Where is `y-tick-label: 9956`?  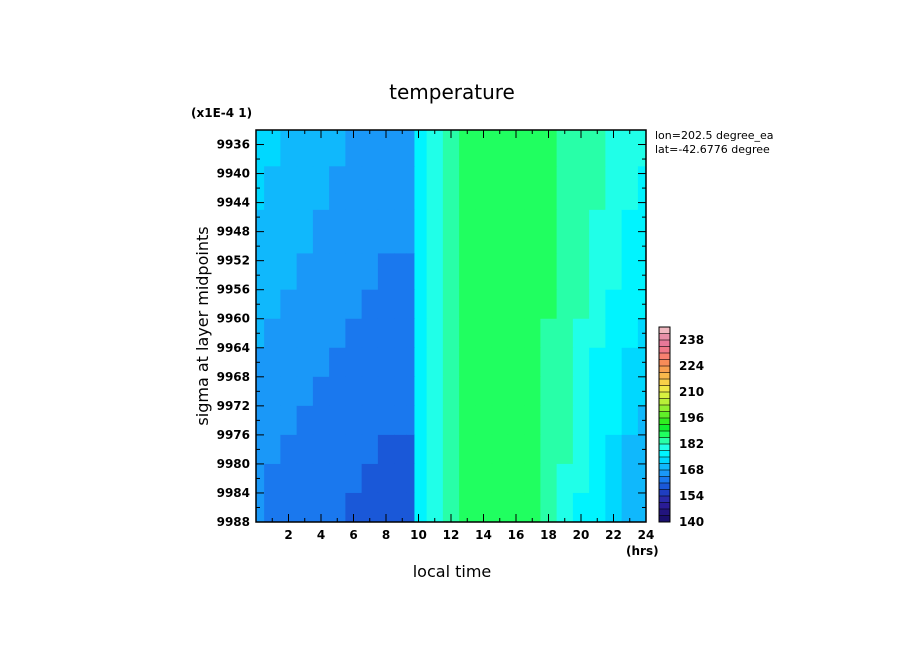
y-tick-label: 9956 is located at coordinates (233, 290).